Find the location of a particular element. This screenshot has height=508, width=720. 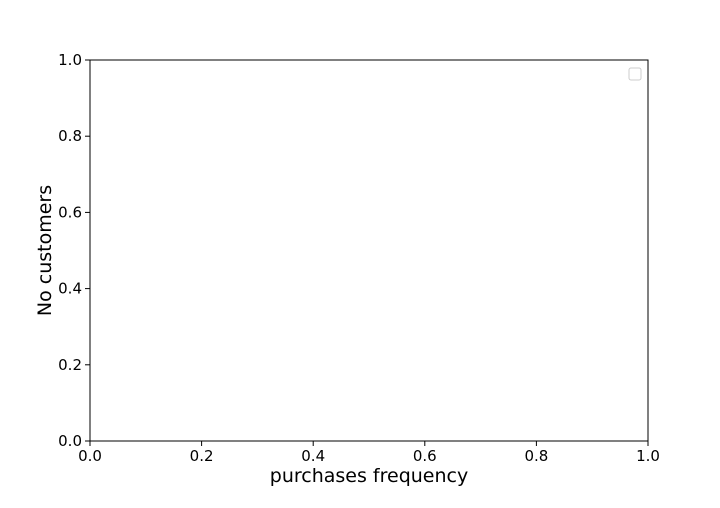

y-axis-ticks: 0.0 0.2 0.4 0.6 0.8 1.0 is located at coordinates (74, 250).